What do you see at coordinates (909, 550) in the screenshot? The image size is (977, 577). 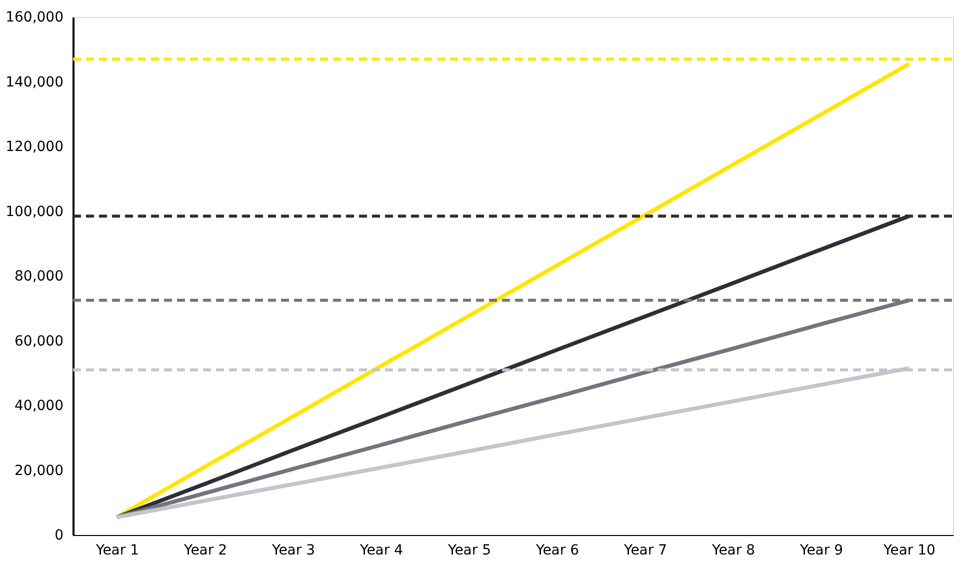 I see `x-tick-label: Year 10` at bounding box center [909, 550].